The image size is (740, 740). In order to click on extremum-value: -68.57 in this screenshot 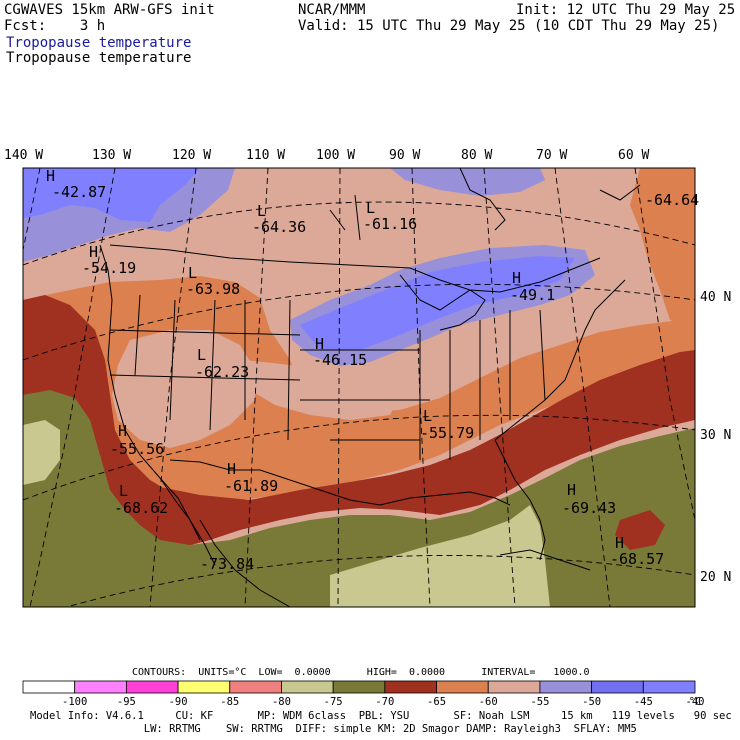, I will do `click(637, 559)`.